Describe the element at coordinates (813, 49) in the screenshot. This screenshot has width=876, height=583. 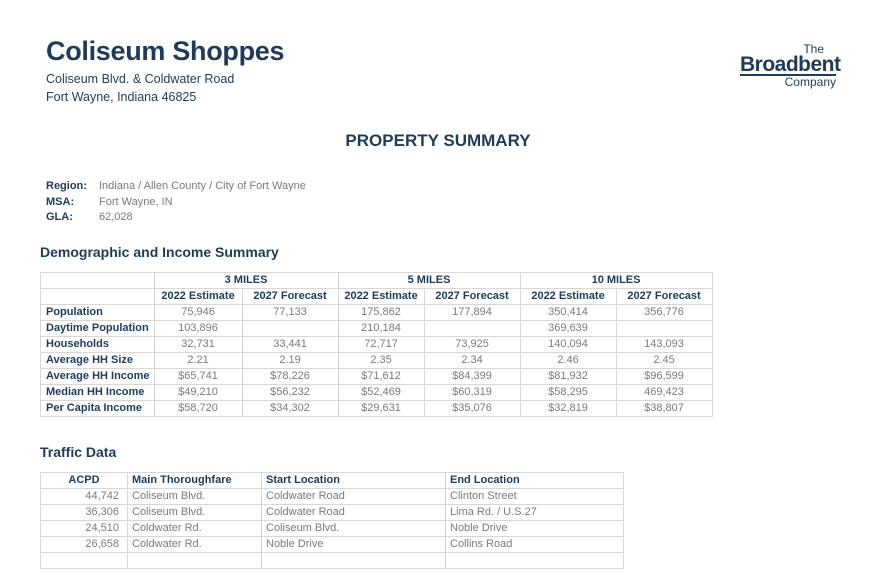
I see `logo-line-1: The` at that location.